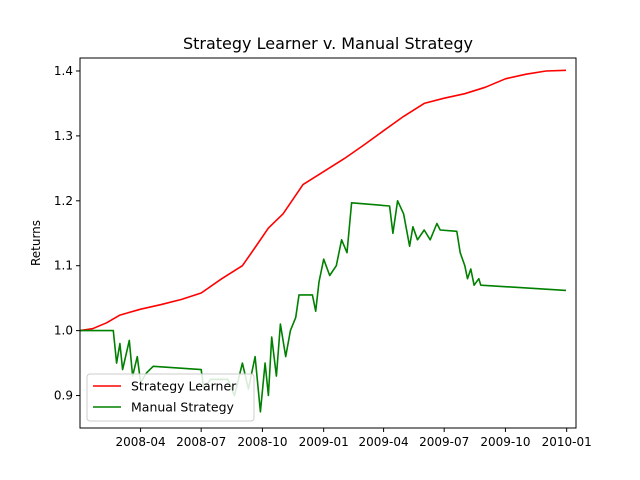  What do you see at coordinates (63, 266) in the screenshot?
I see `y-tick-label: 1.1` at bounding box center [63, 266].